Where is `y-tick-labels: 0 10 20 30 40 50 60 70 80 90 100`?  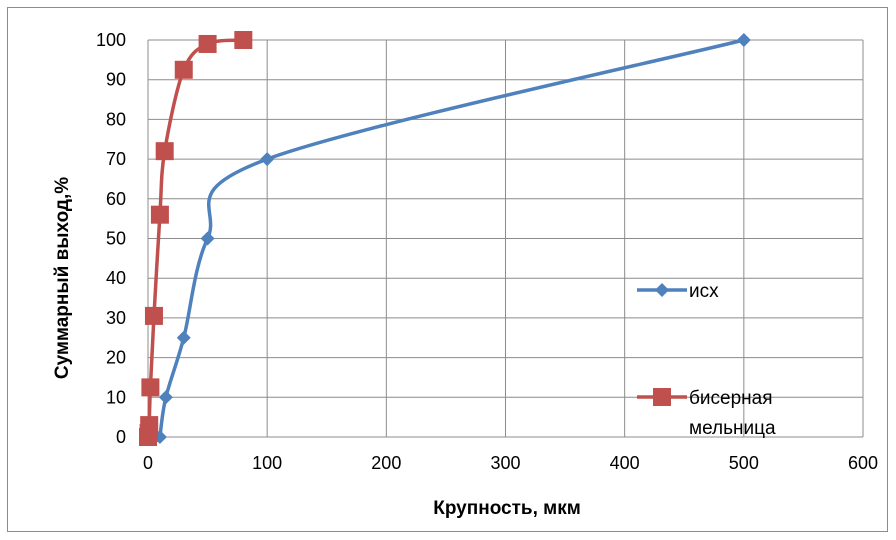
y-tick-labels: 0 10 20 30 40 50 60 70 80 90 100 is located at coordinates (111, 238).